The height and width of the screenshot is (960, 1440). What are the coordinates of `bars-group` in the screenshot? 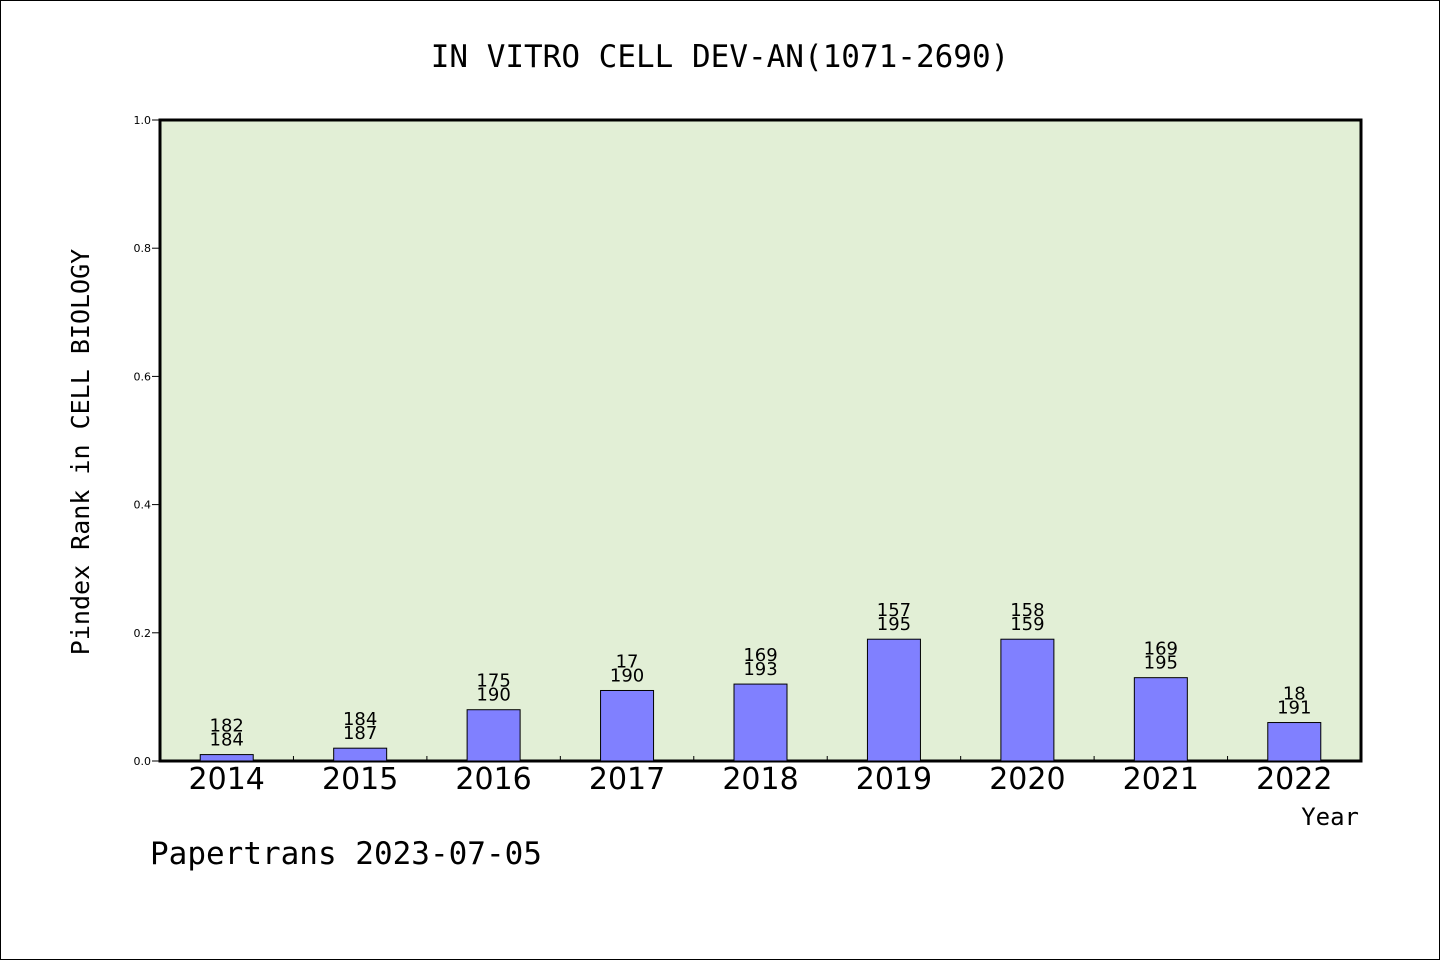 It's located at (760, 700).